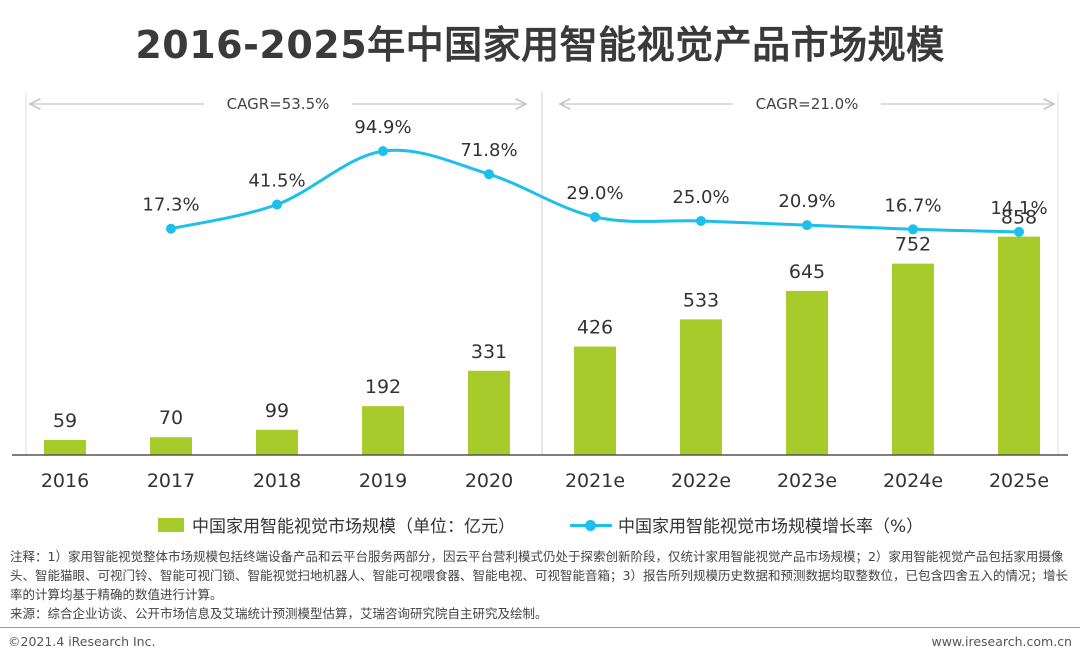  I want to click on growth-point-2020, so click(489, 174).